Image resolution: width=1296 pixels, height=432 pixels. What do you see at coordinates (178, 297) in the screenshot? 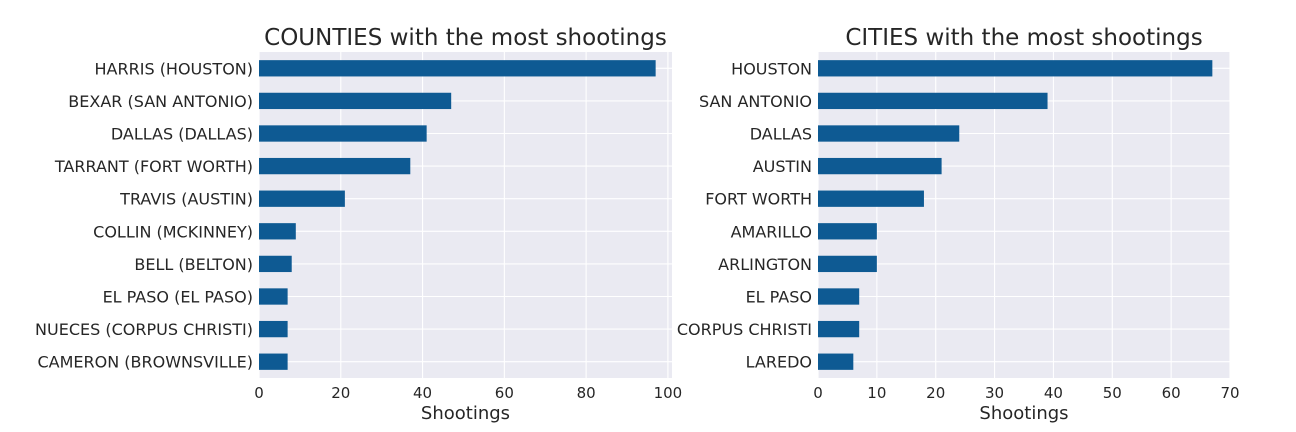
I see `y-tick-label: EL PASO (EL PASO)` at bounding box center [178, 297].